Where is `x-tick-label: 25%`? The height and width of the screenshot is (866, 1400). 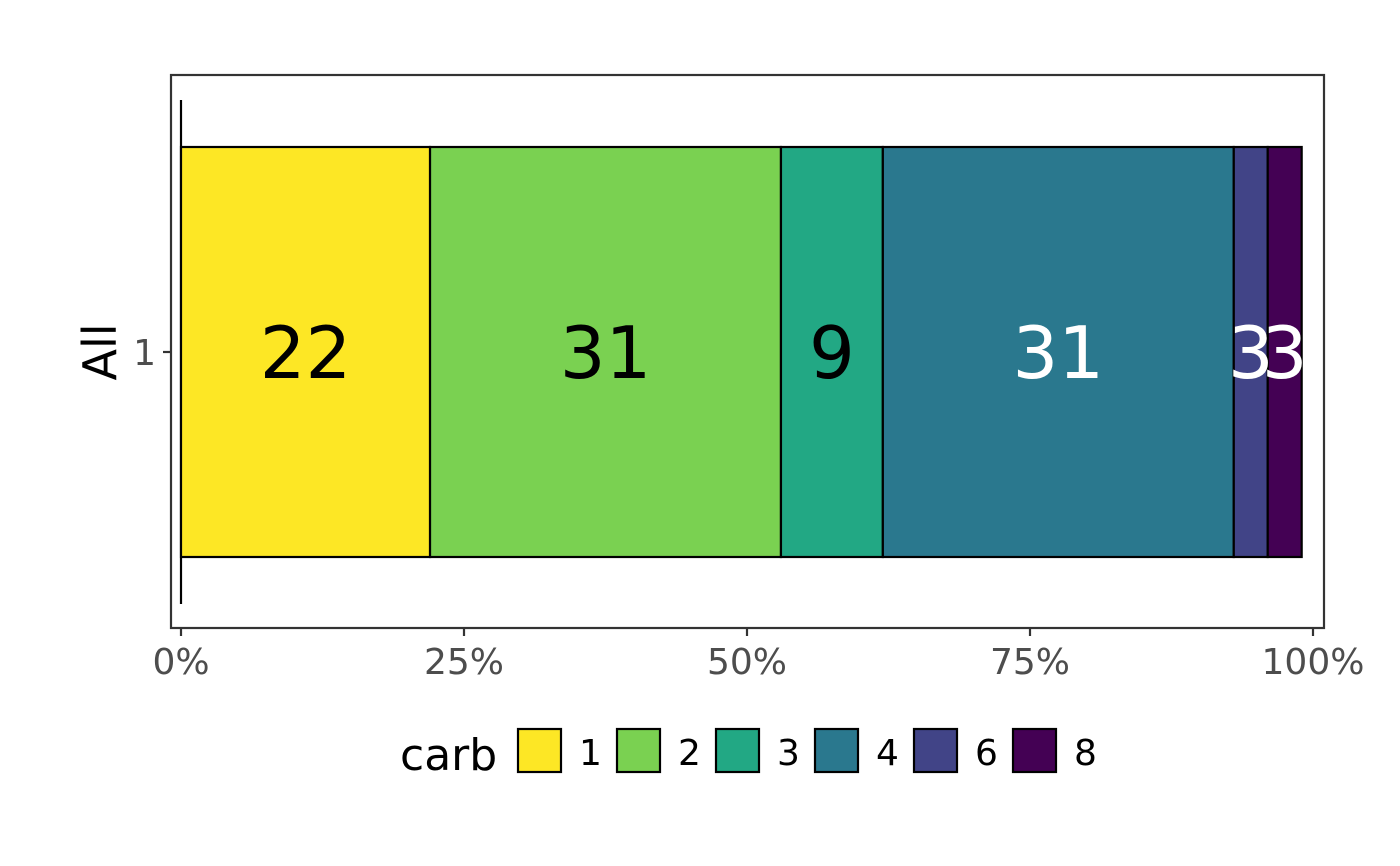 x-tick-label: 25% is located at coordinates (464, 662).